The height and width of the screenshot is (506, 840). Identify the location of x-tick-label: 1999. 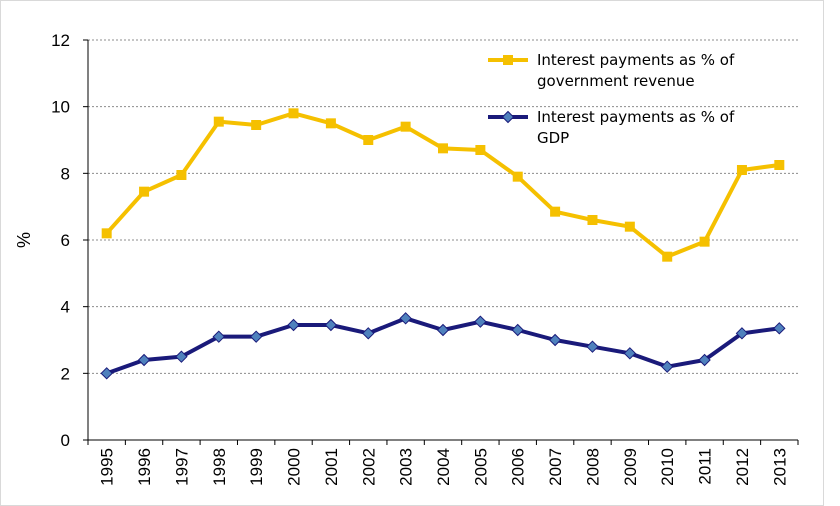
(256, 467).